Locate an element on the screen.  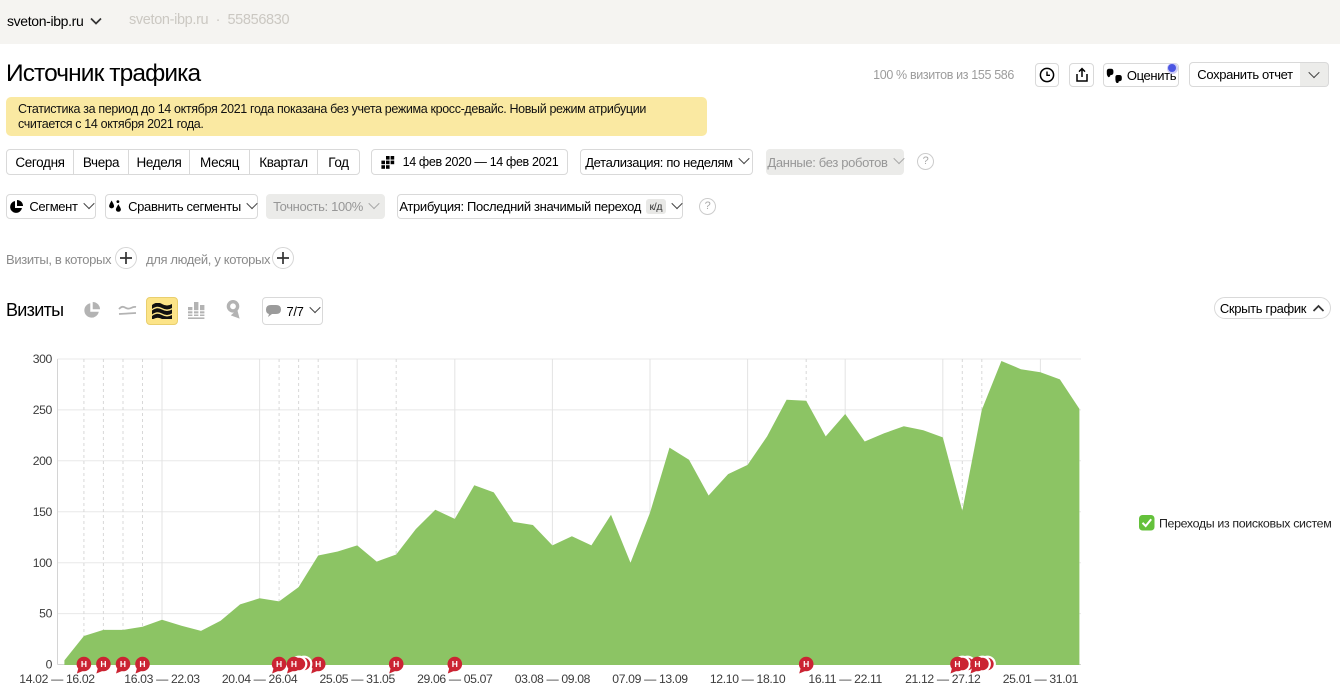
svg-text: 03.08 — 09.08 is located at coordinates (553, 679).